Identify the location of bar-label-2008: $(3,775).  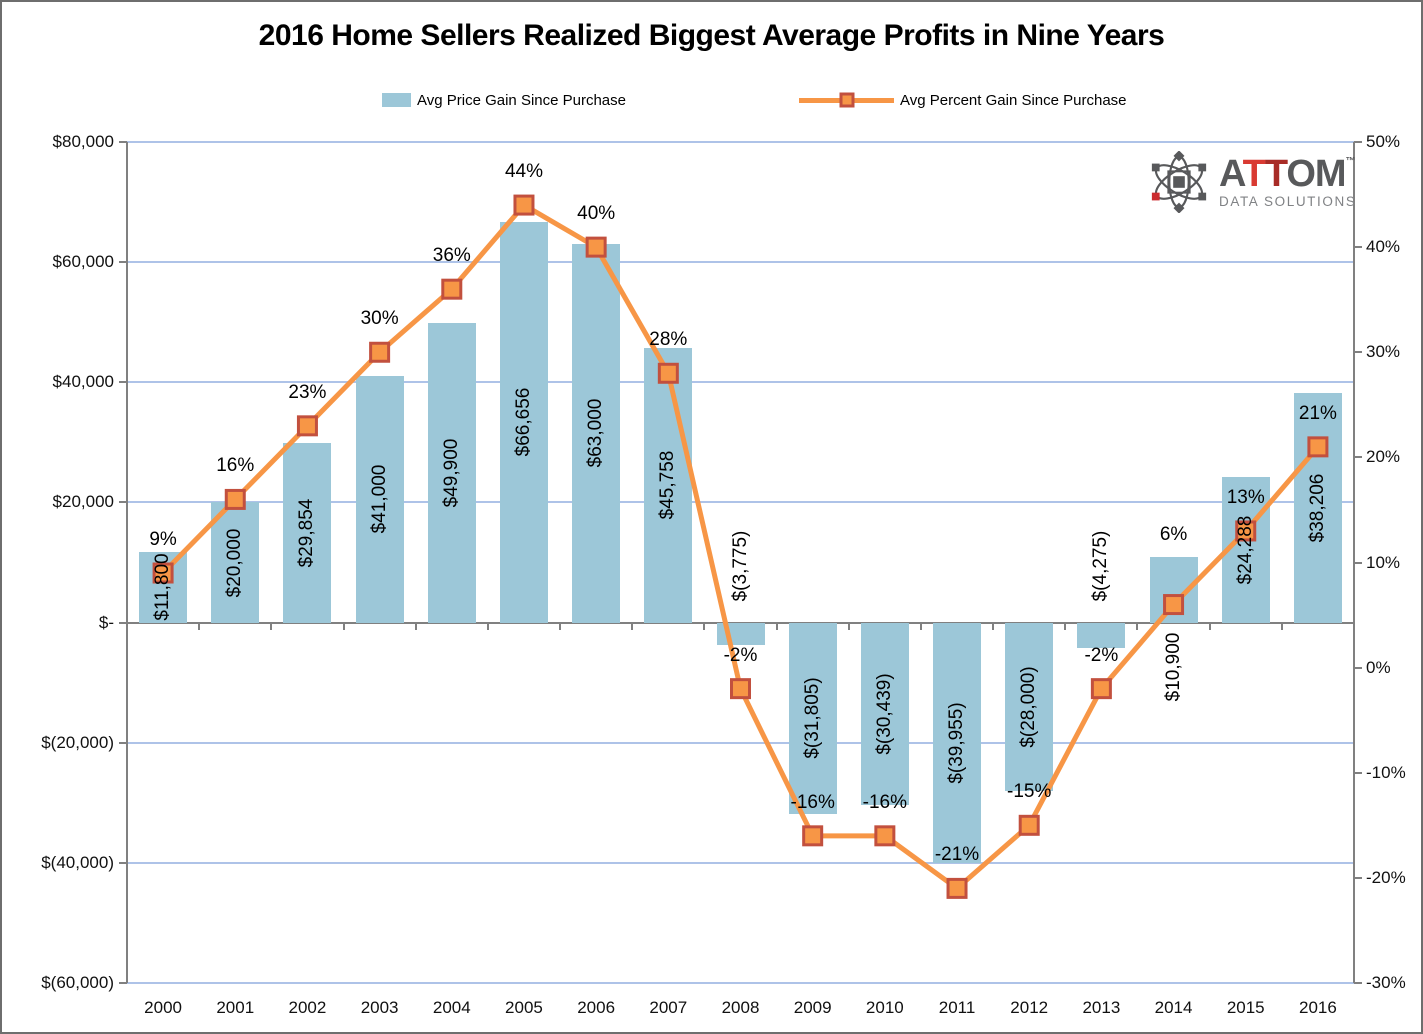
(740, 565).